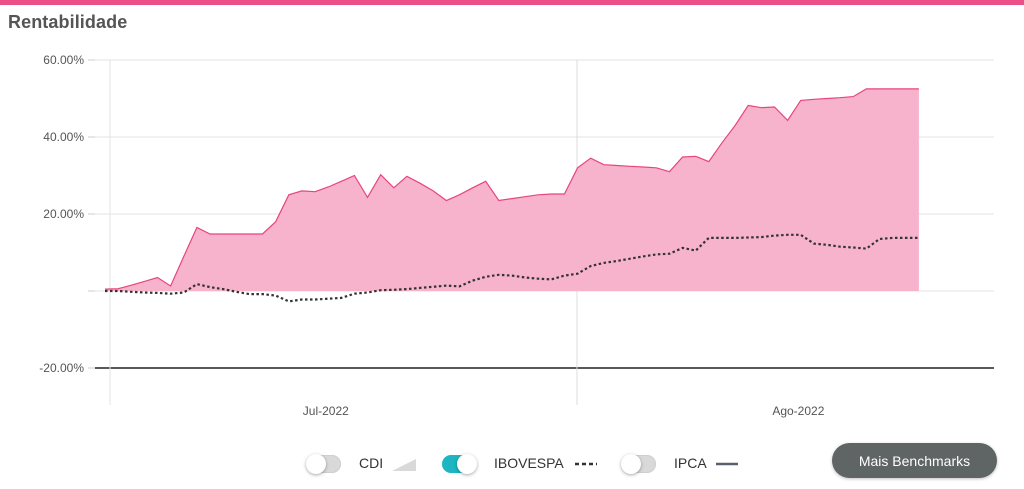 Image resolution: width=1024 pixels, height=489 pixels. I want to click on legend-label-cdi: CDI, so click(371, 463).